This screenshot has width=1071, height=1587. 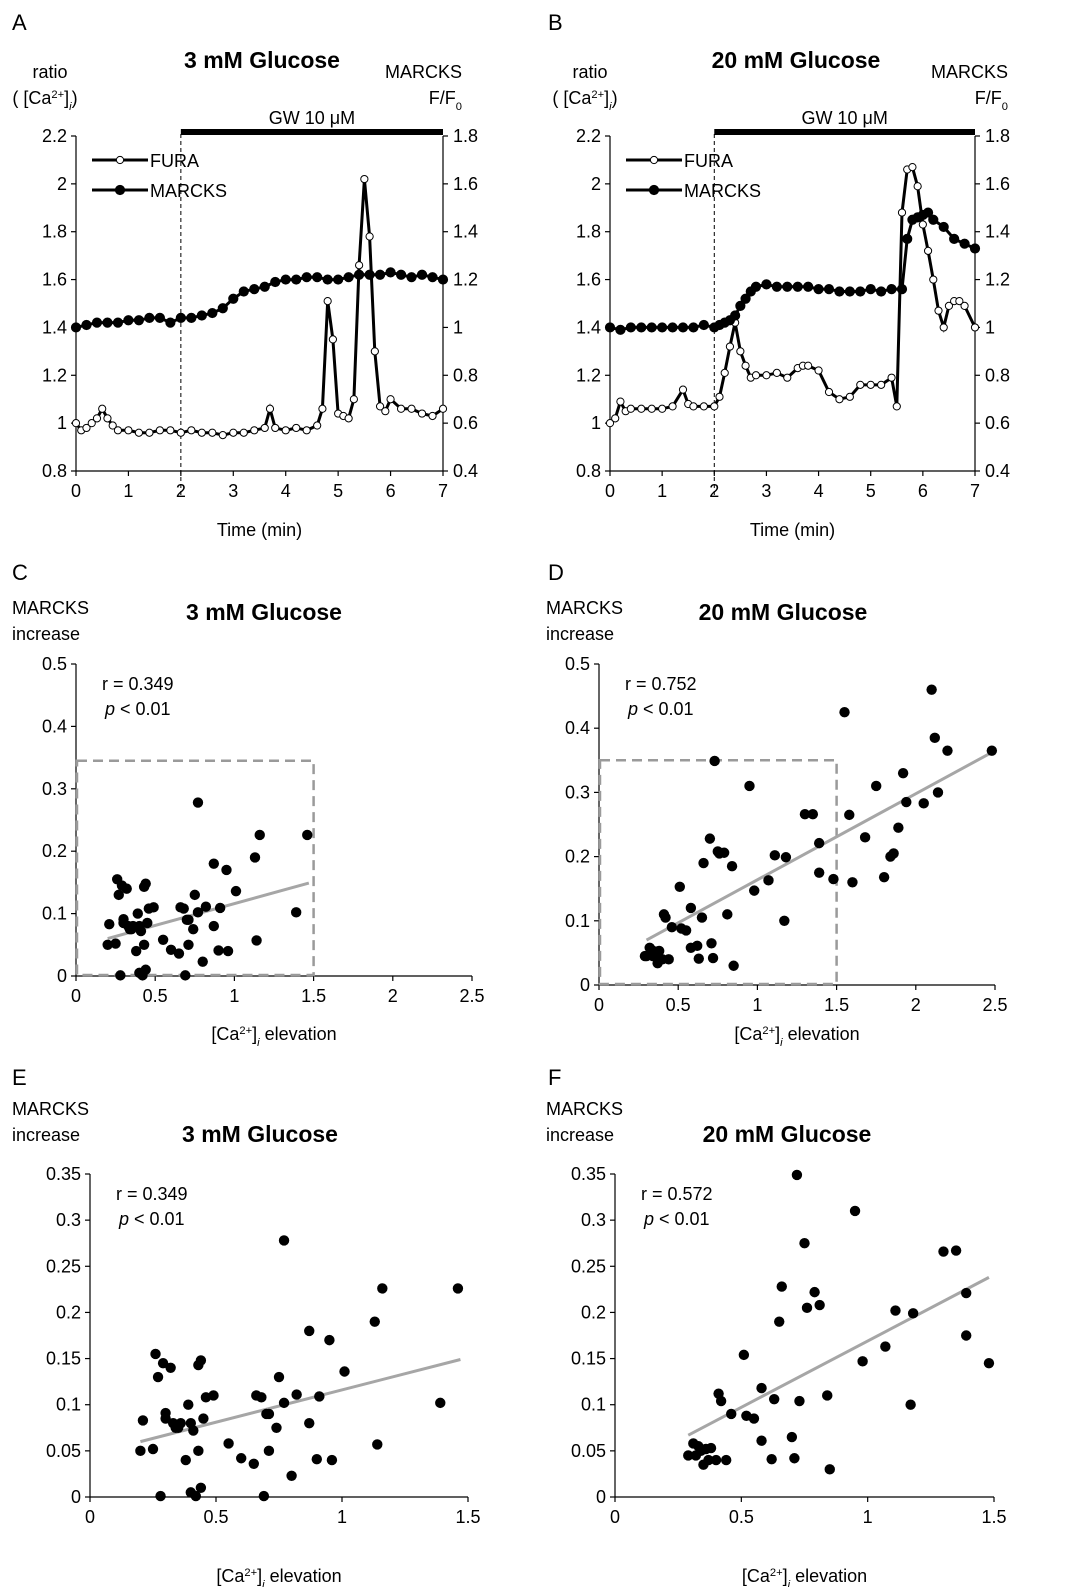 I want to click on x-tick-label-a: 4, so click(x=286, y=491).